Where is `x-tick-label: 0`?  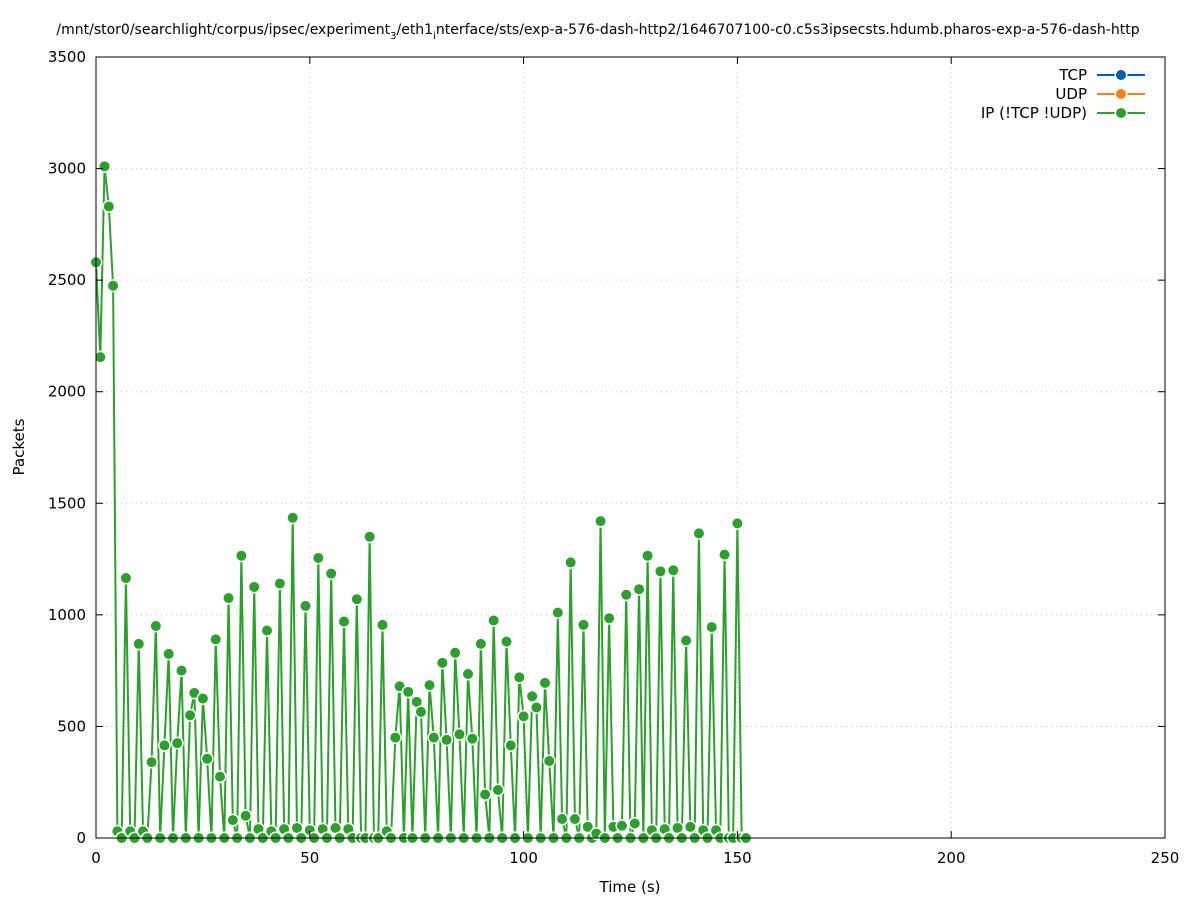 x-tick-label: 0 is located at coordinates (96, 858).